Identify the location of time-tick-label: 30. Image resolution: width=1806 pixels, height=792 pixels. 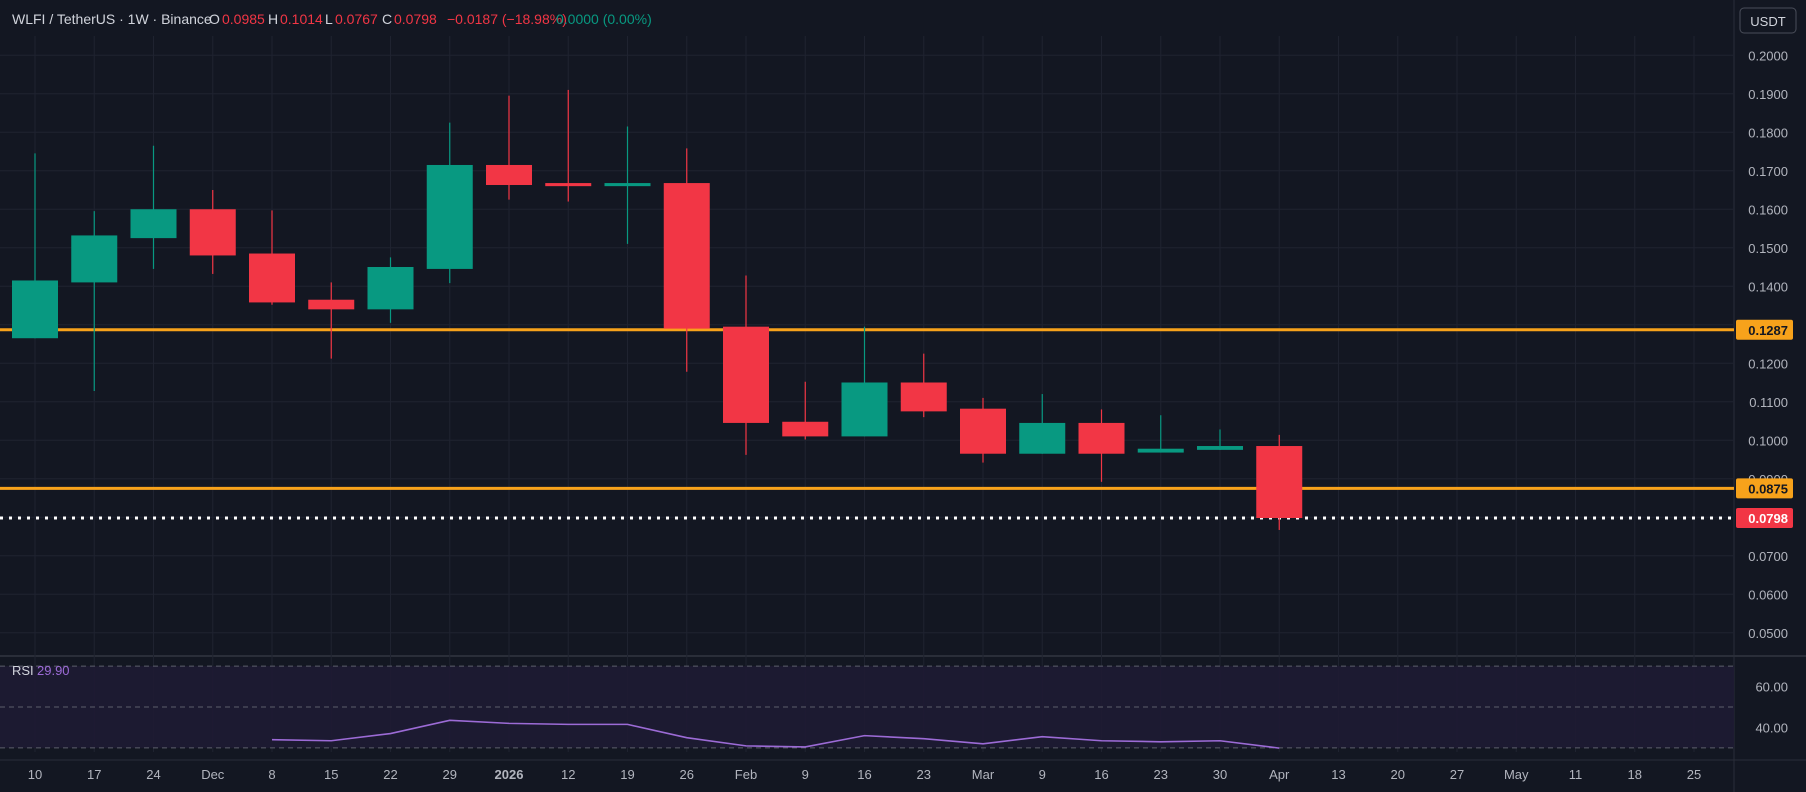
(1220, 774).